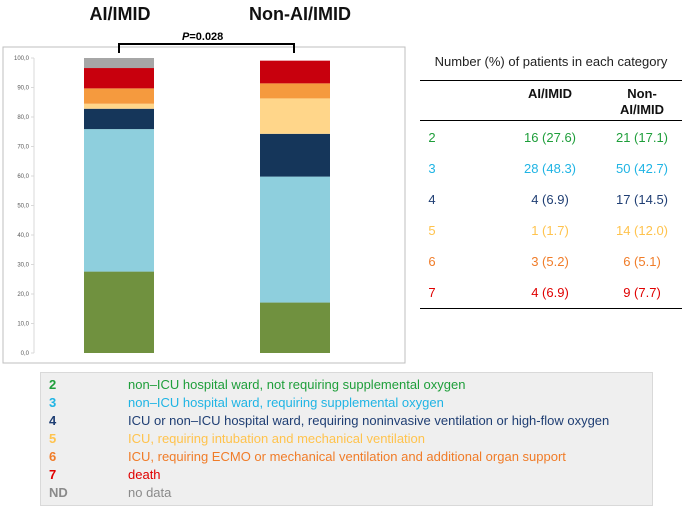  Describe the element at coordinates (642, 109) in the screenshot. I see `table-header-non-ai-line2: AI/IMID` at that location.